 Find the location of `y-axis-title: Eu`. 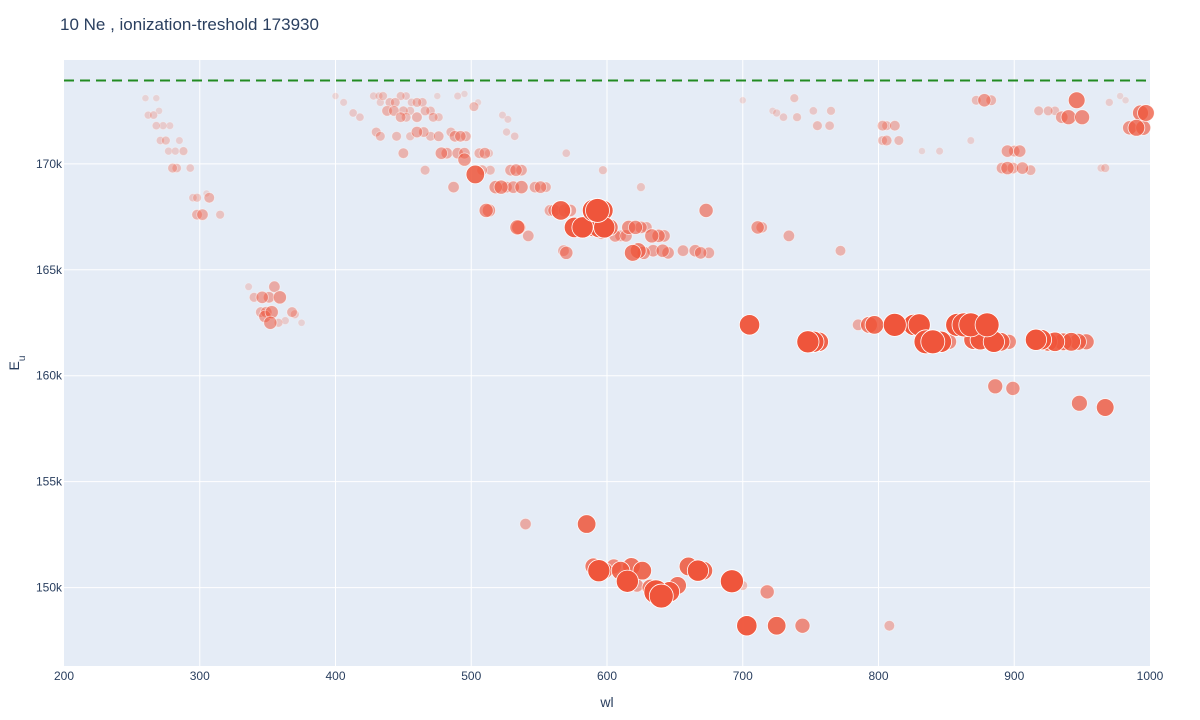

y-axis-title: Eu is located at coordinates (17, 363).